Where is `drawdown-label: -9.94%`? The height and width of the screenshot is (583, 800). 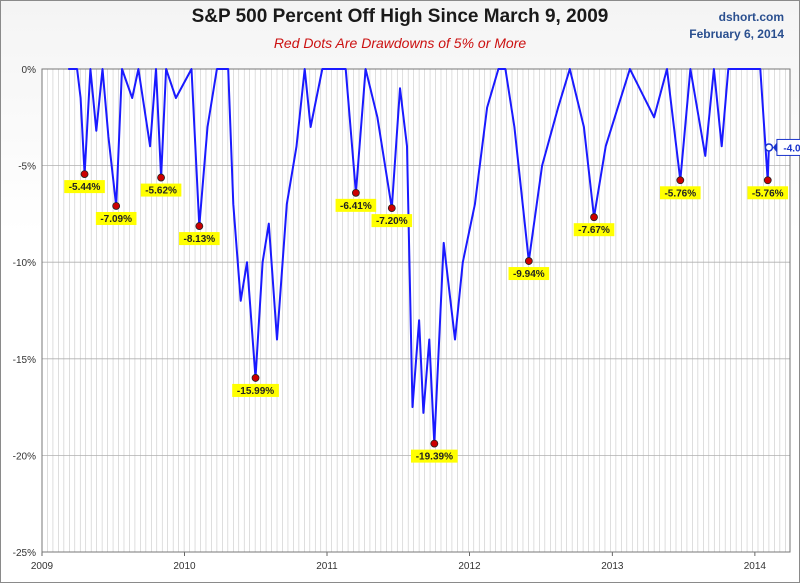
drawdown-label: -9.94% is located at coordinates (529, 274).